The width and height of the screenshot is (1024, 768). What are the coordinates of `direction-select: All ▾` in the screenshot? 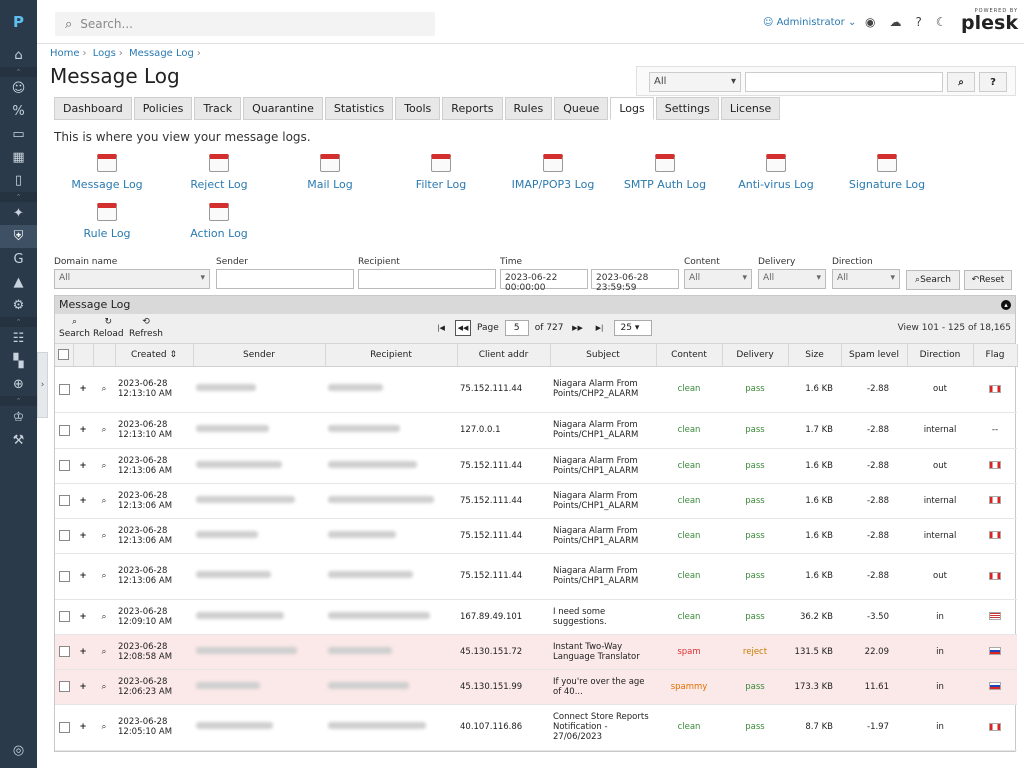 It's located at (866, 279).